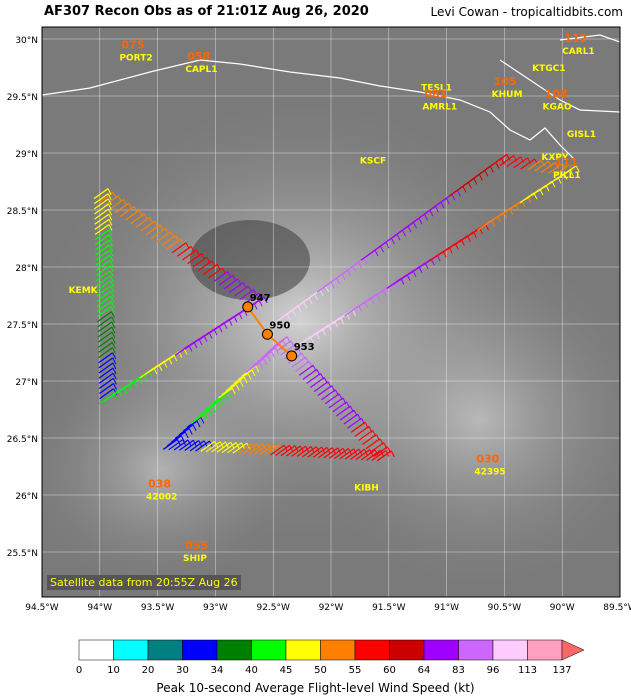 The width and height of the screenshot is (631, 700). Describe the element at coordinates (304, 347) in the screenshot. I see `pressure-label: 953` at that location.